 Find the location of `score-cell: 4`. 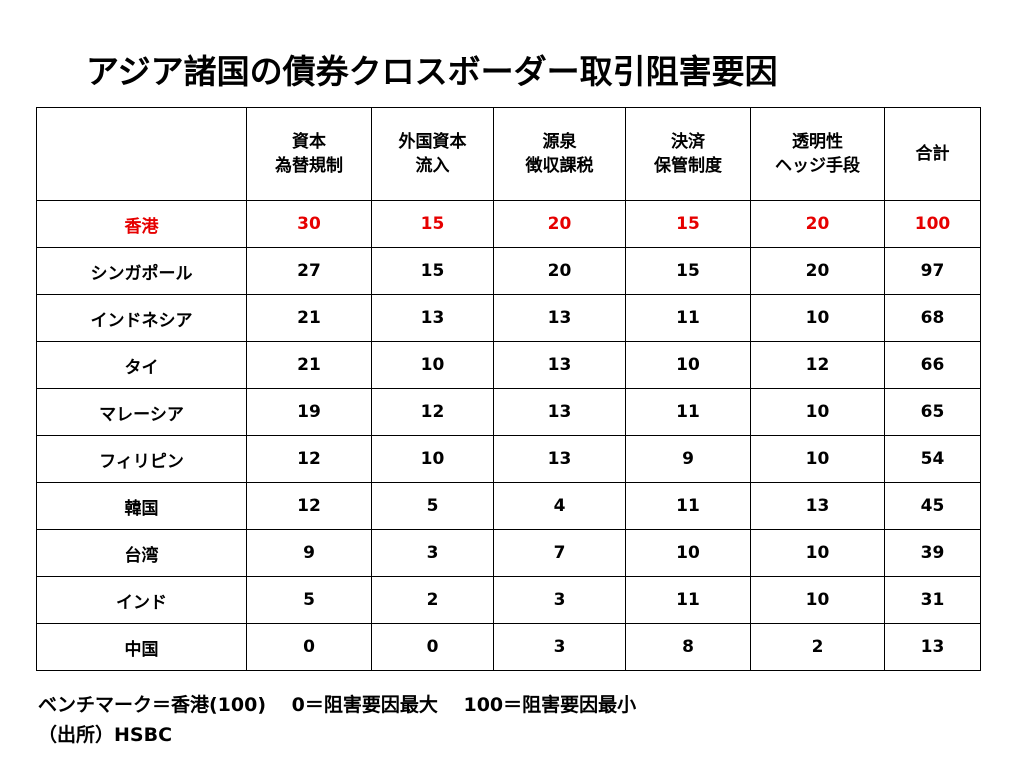

score-cell: 4 is located at coordinates (559, 506).